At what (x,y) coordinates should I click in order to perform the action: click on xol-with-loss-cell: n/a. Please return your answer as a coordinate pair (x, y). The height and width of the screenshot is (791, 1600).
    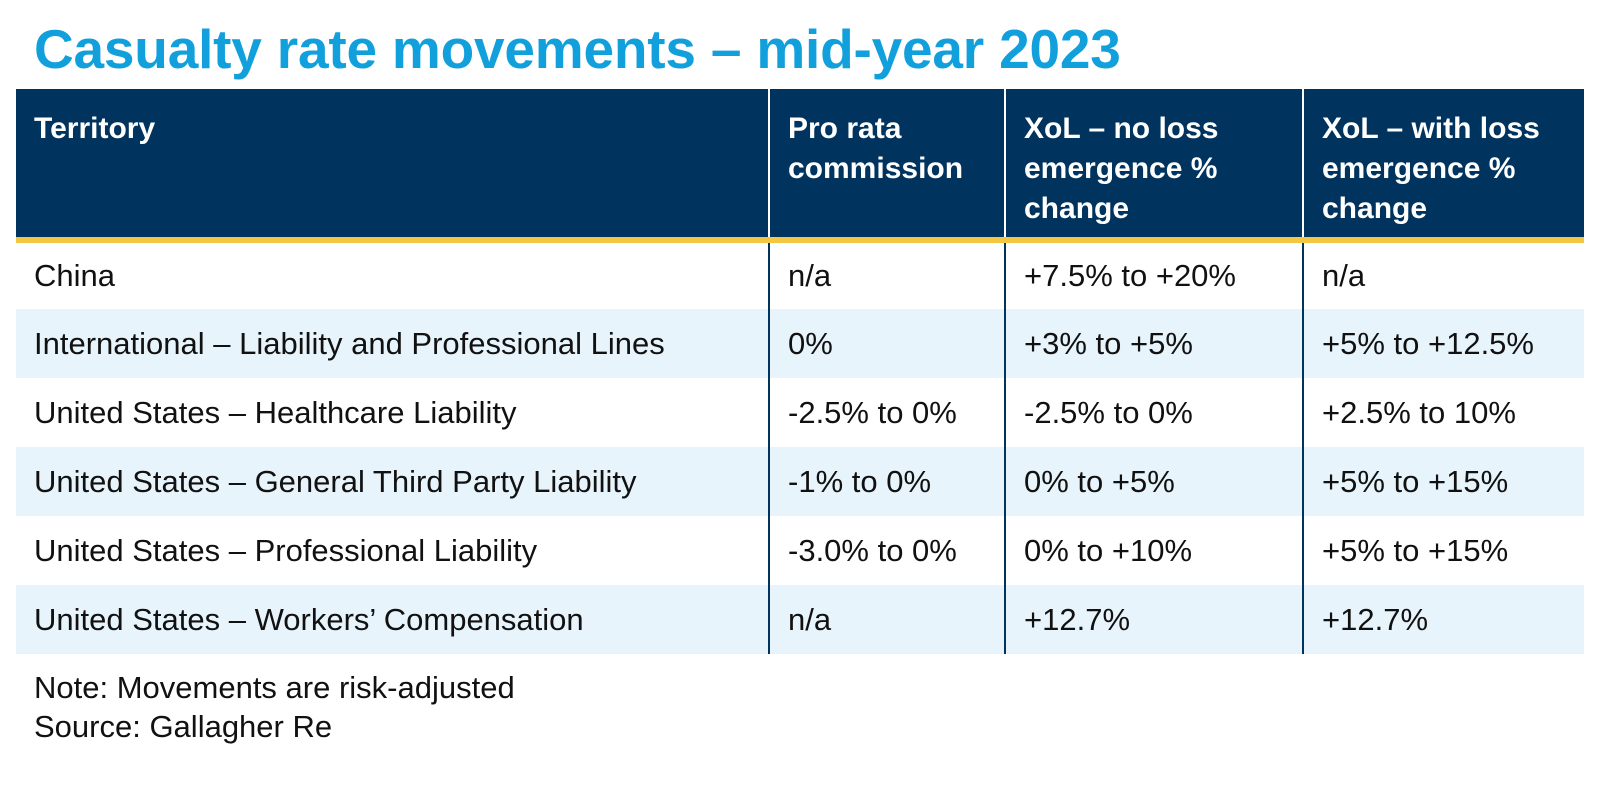
    Looking at the image, I should click on (1443, 274).